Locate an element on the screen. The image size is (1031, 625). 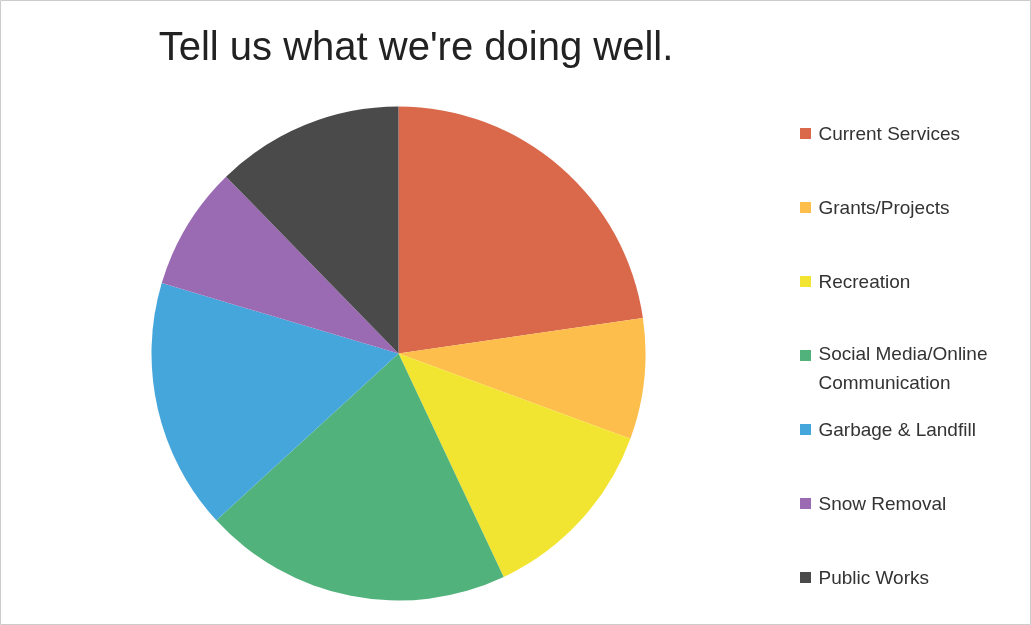
legend-label: Garbage & Landfill is located at coordinates (897, 429).